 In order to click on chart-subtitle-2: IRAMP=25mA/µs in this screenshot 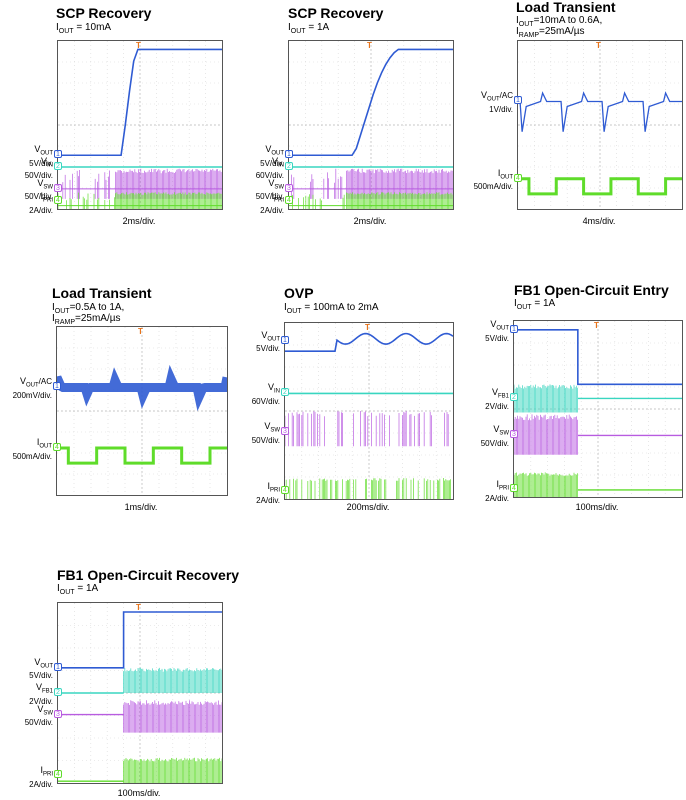, I will do `click(550, 32)`.